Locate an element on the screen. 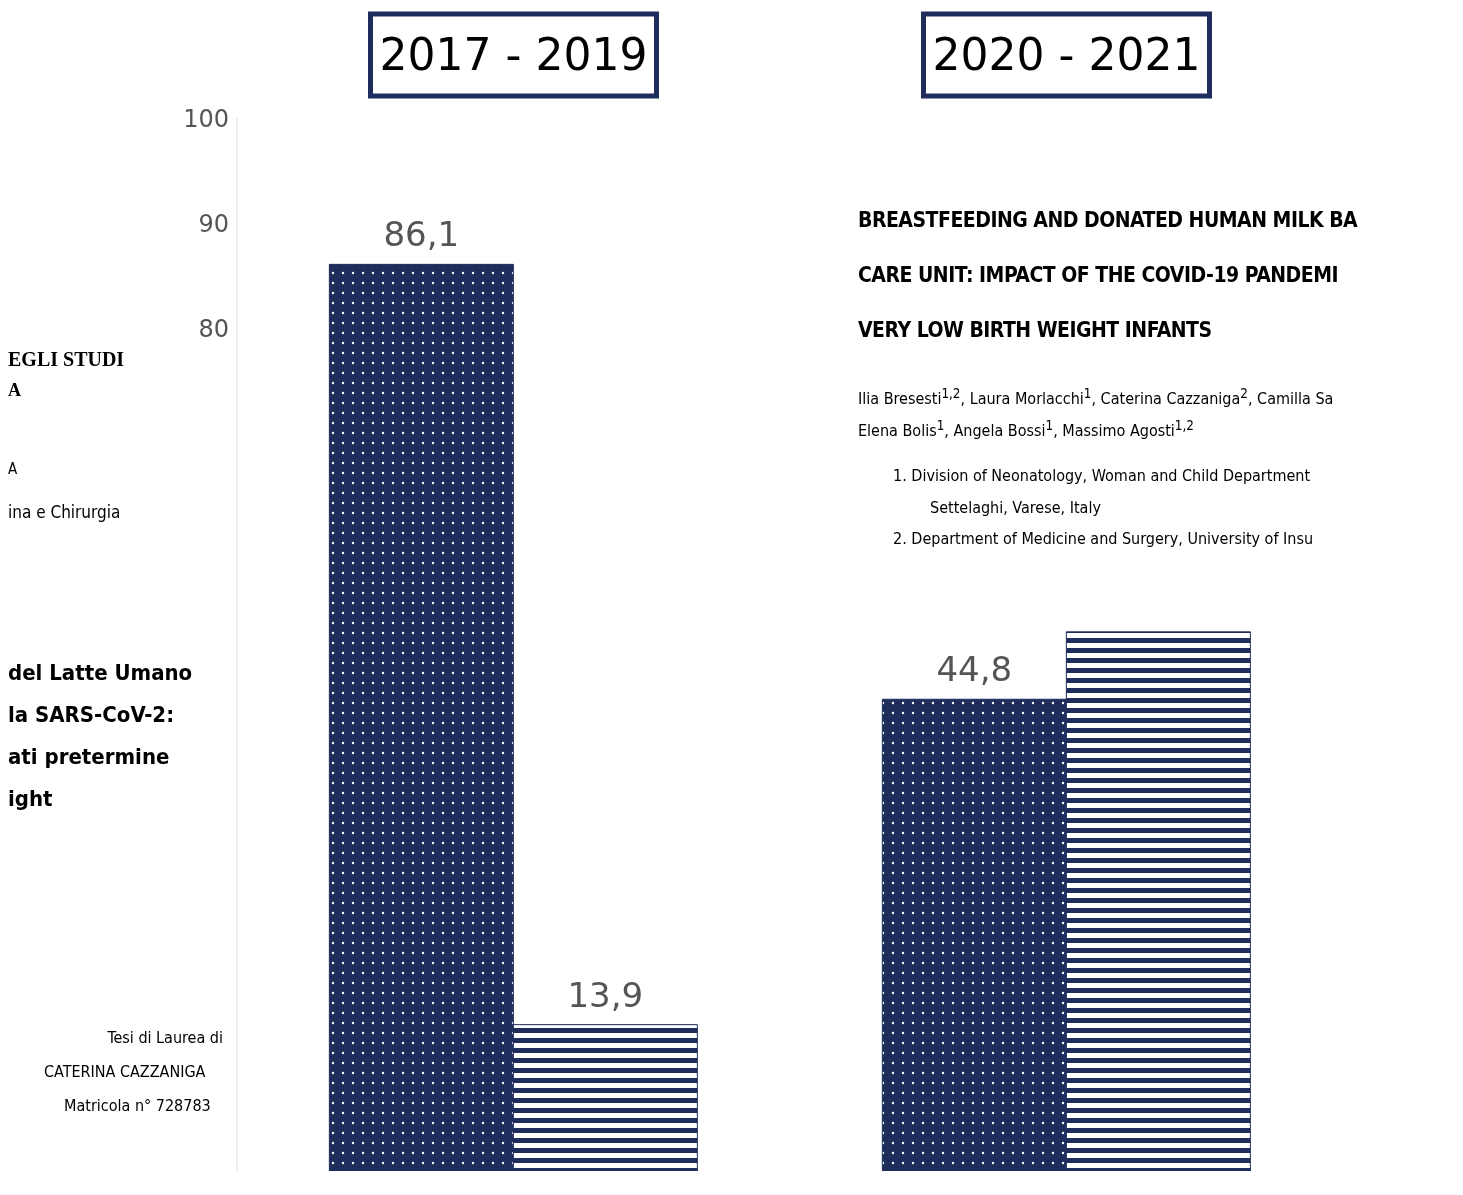 This screenshot has height=1195, width=1463. y-tick-label: 90 is located at coordinates (213, 223).